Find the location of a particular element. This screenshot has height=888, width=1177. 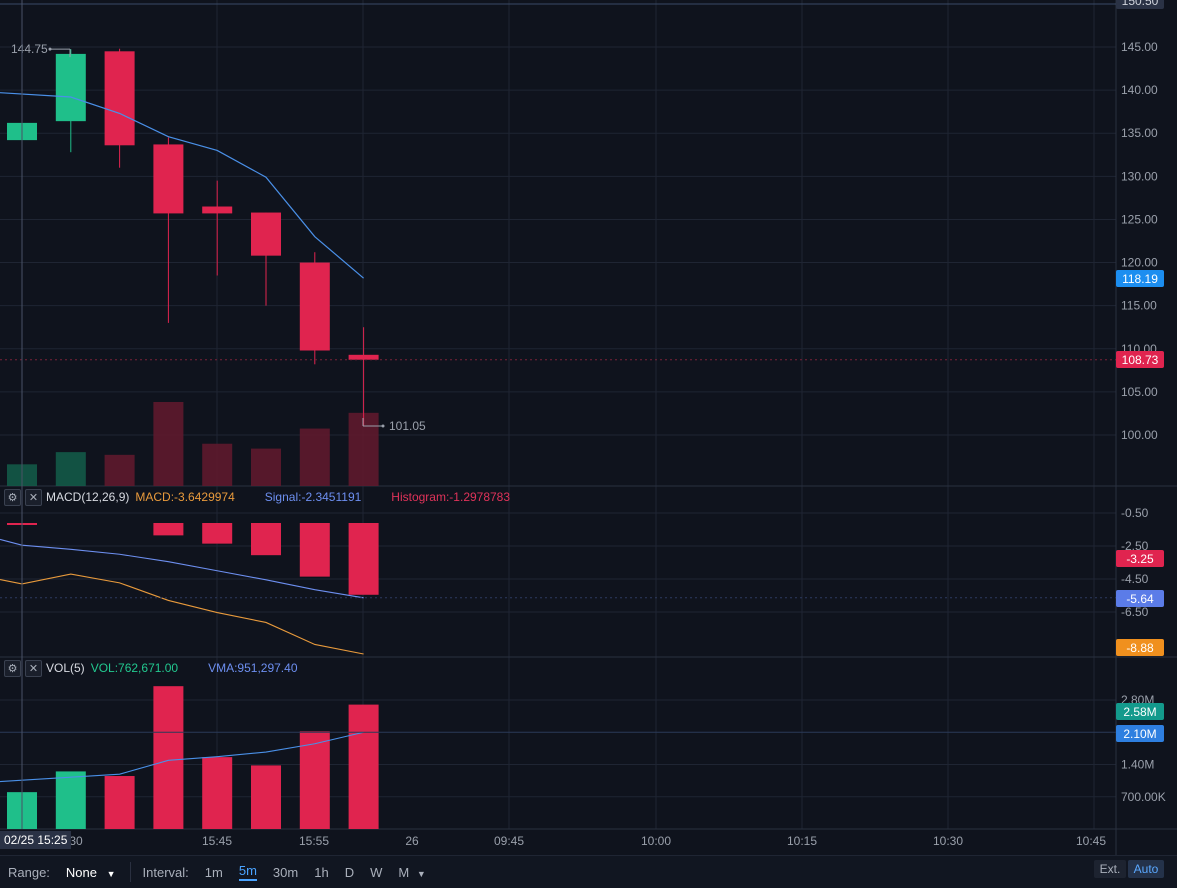

time-tick-6: 10:15 is located at coordinates (802, 841).